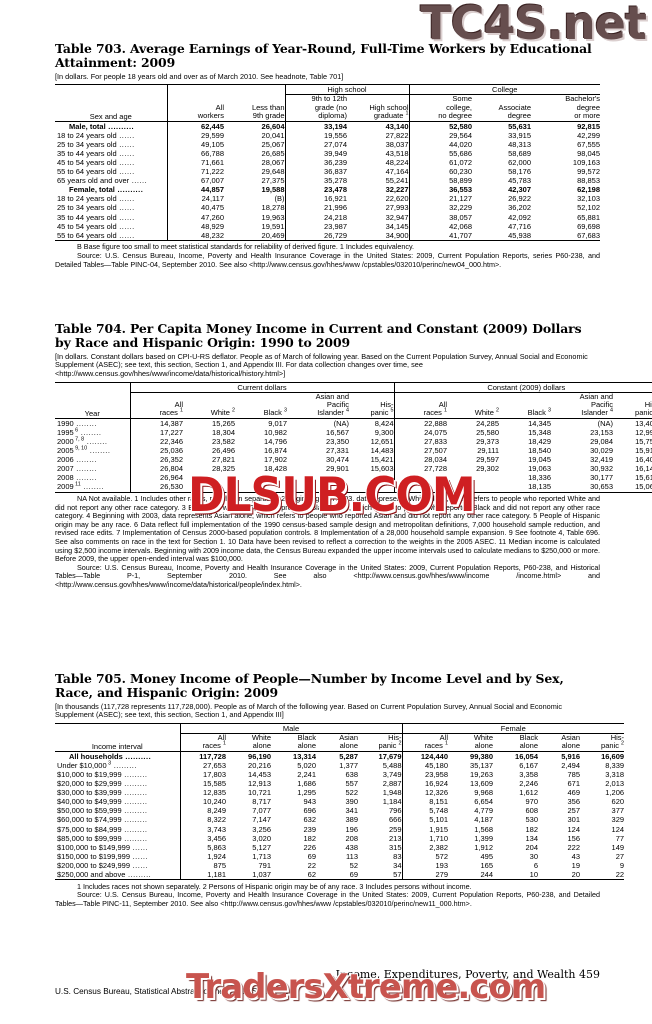  What do you see at coordinates (424, 765) in the screenshot?
I see `data-cell: 45,180` at bounding box center [424, 765].